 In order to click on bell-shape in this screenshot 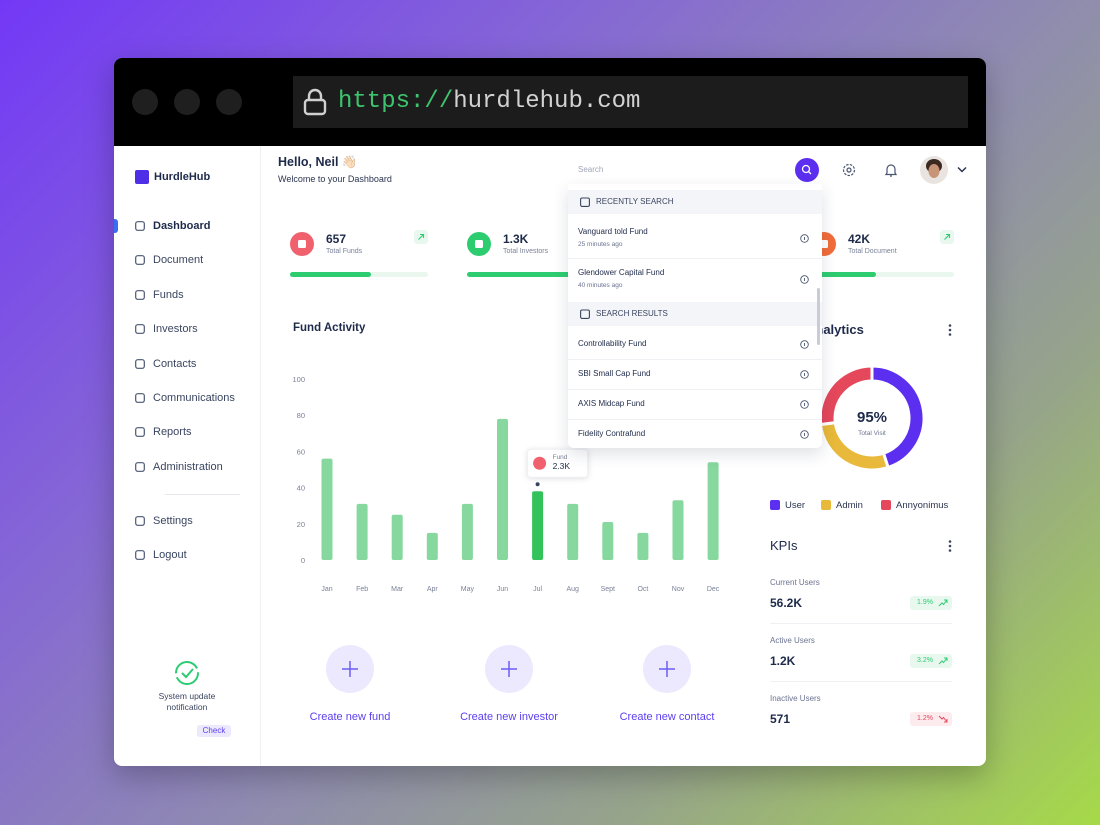, I will do `click(891, 170)`.